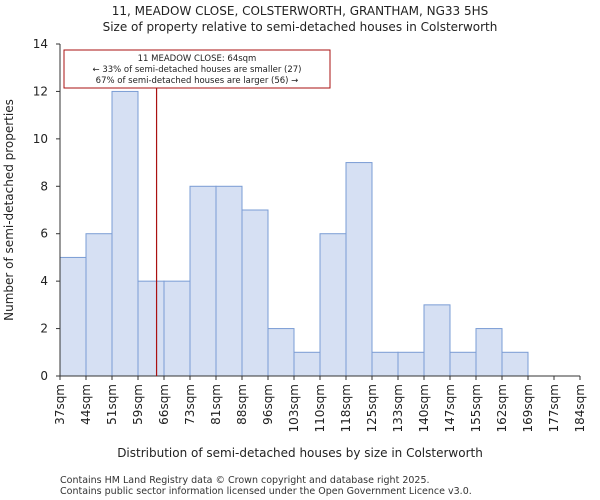 This screenshot has width=600, height=500. What do you see at coordinates (554, 408) in the screenshot?
I see `x-tick-label: 177sqm` at bounding box center [554, 408].